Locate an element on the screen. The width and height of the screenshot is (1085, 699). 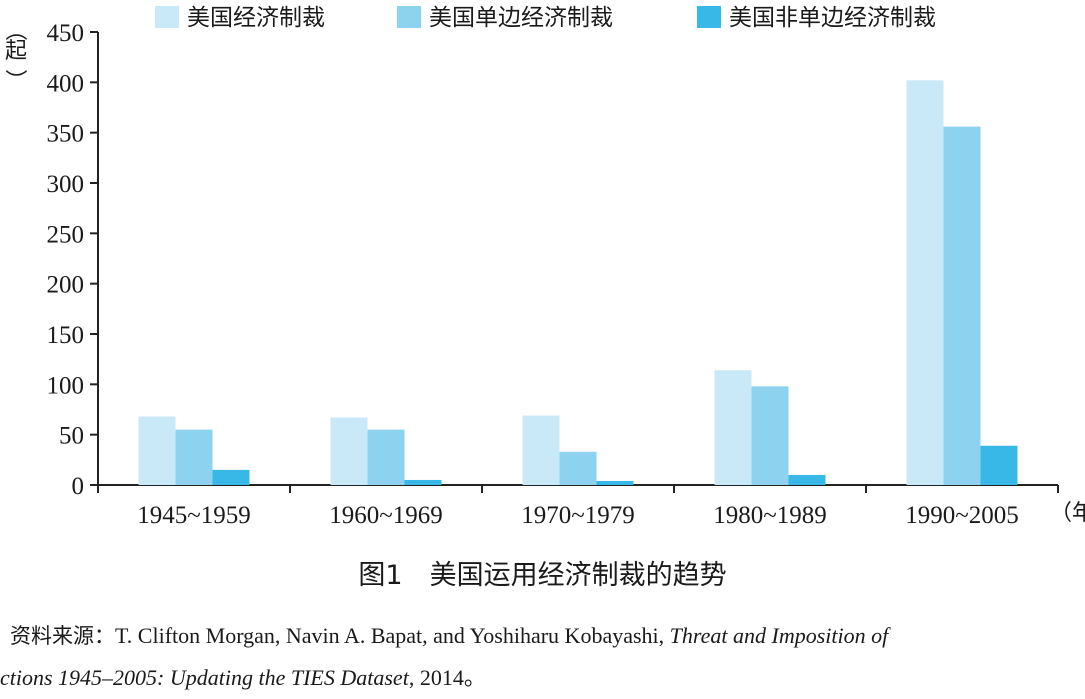
y-tick-label: 350 is located at coordinates (66, 134).